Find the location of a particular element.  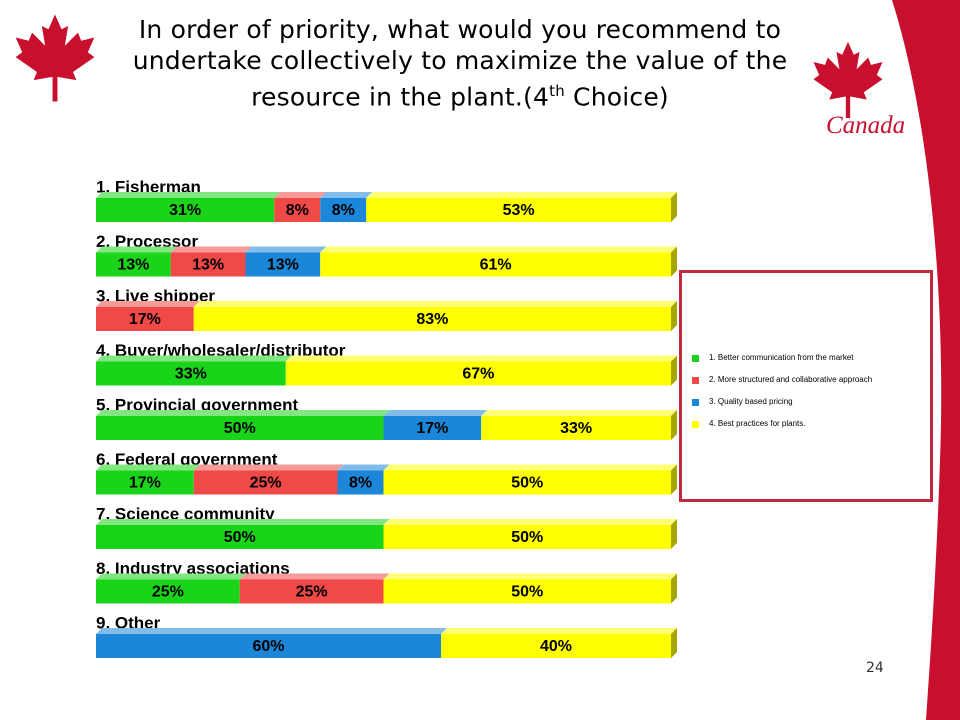

red-swoosh is located at coordinates (926, 360).